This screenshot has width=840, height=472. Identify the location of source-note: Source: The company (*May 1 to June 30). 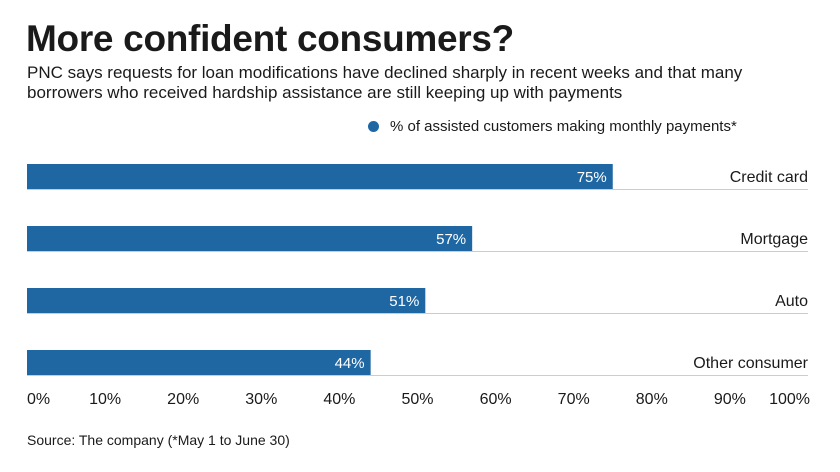
(158, 440).